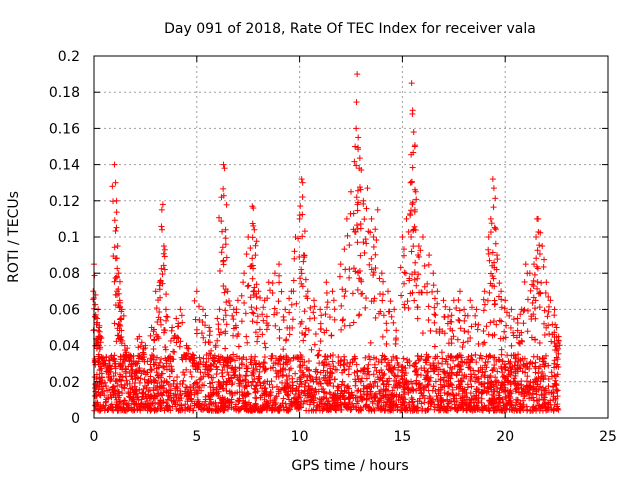 This screenshot has height=480, width=640. What do you see at coordinates (69, 238) in the screenshot?
I see `y-tick-label: 0.1` at bounding box center [69, 238].